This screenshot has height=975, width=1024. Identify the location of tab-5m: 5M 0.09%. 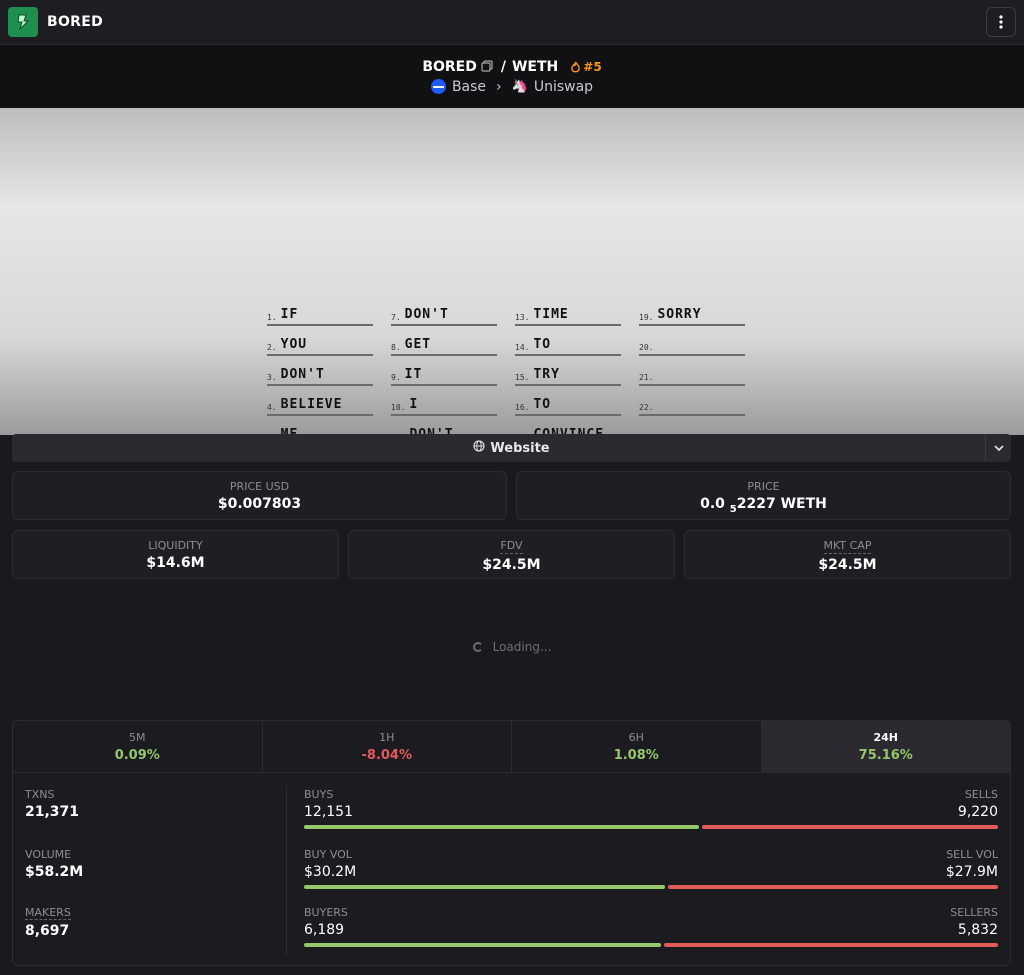
(138, 746).